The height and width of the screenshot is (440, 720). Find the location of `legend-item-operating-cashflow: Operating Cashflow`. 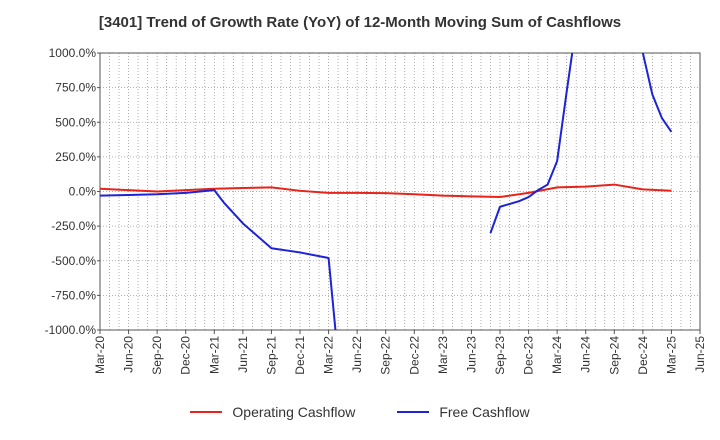

legend-item-operating-cashflow: Operating Cashflow is located at coordinates (272, 412).